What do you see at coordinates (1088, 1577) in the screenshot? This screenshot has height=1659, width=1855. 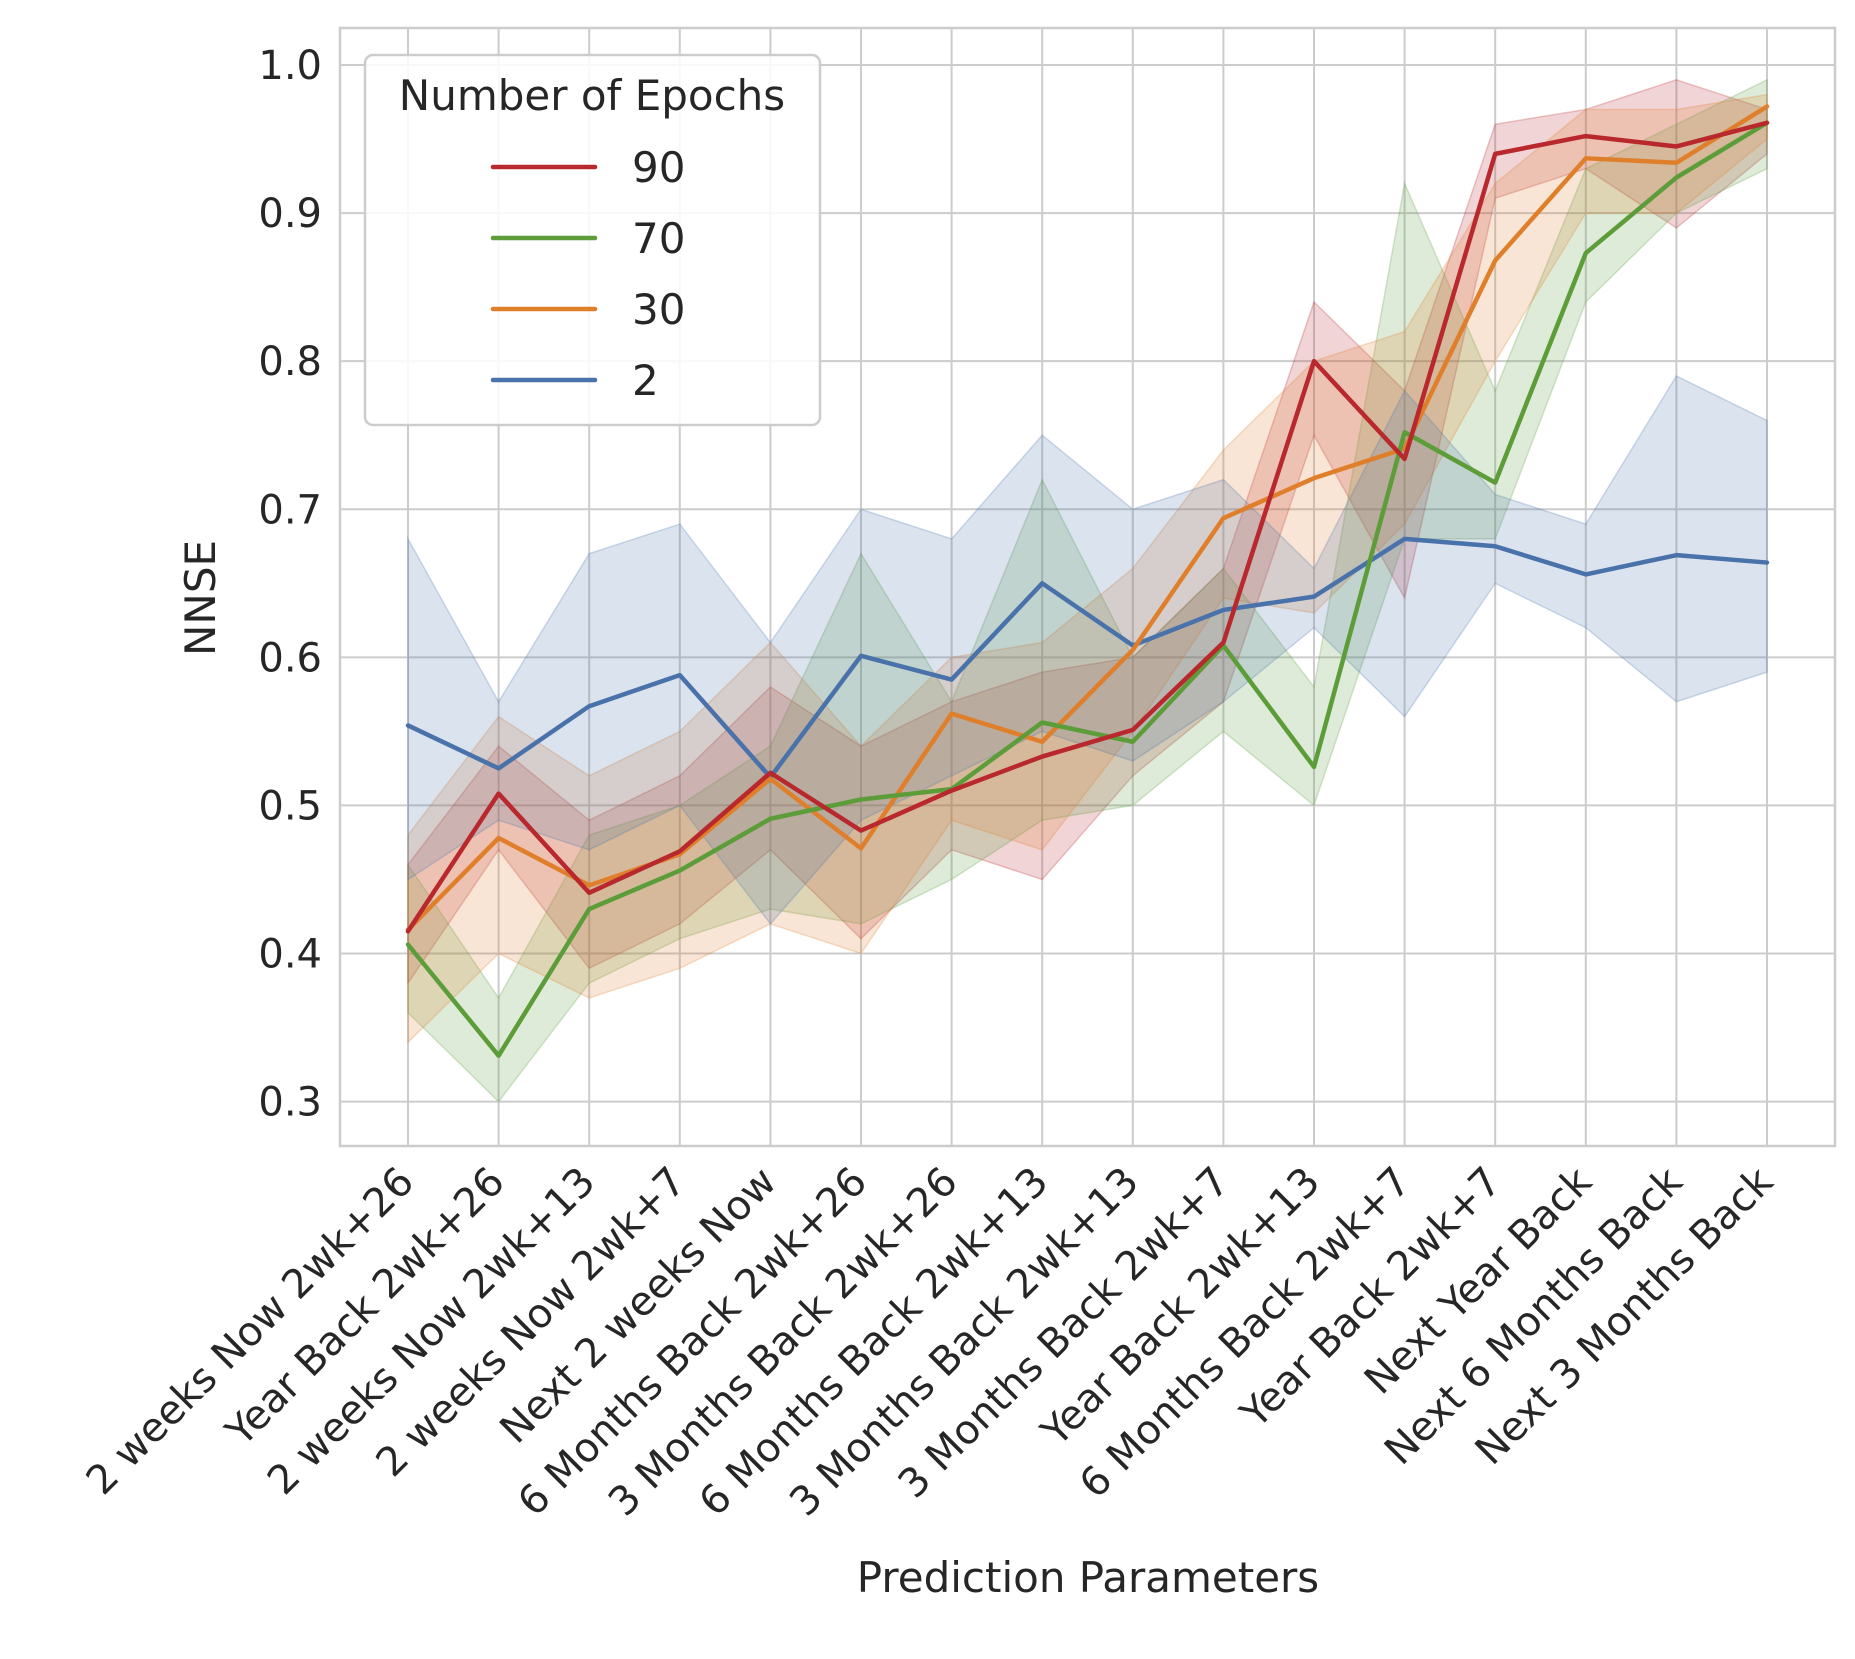 I see `x-axis-label: Prediction Parameters` at bounding box center [1088, 1577].